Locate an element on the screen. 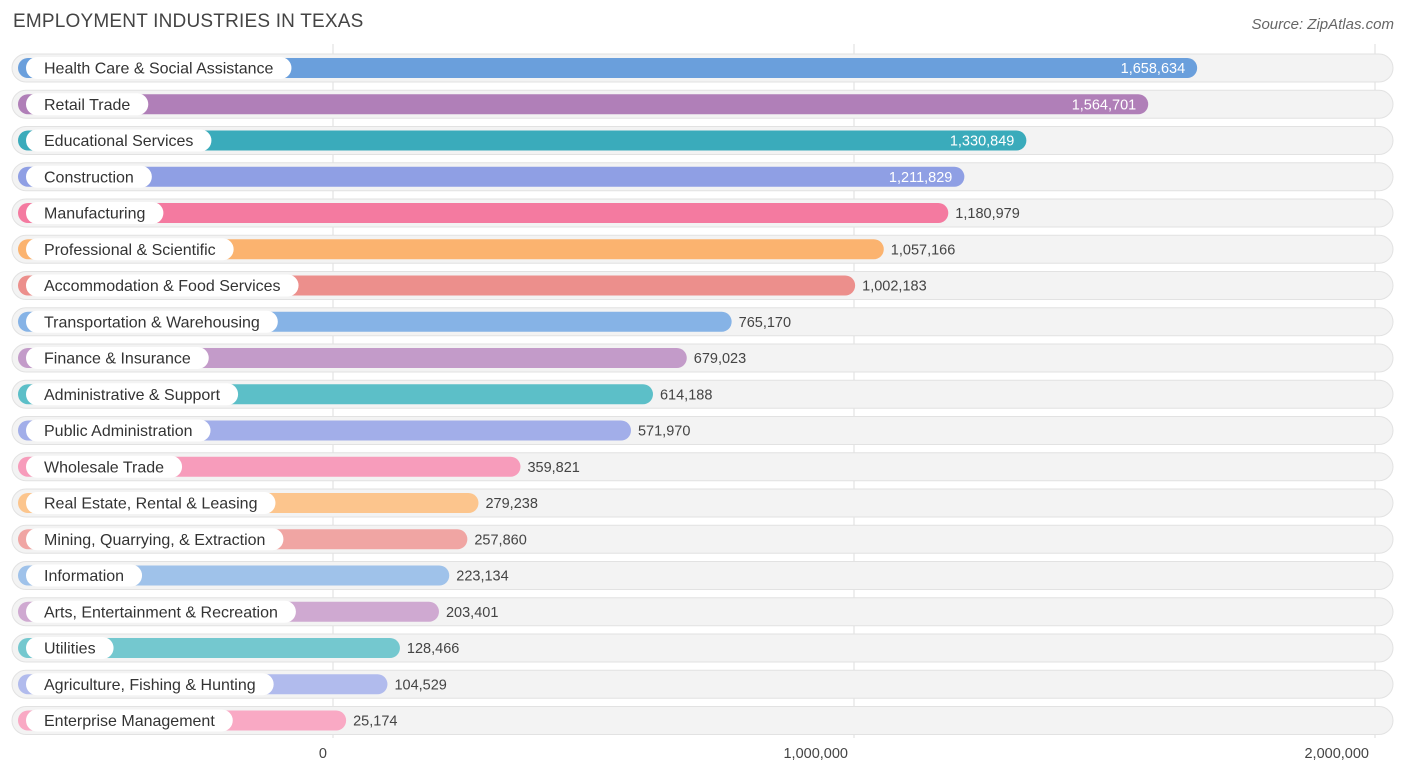  category-label: Public Administration is located at coordinates (118, 431).